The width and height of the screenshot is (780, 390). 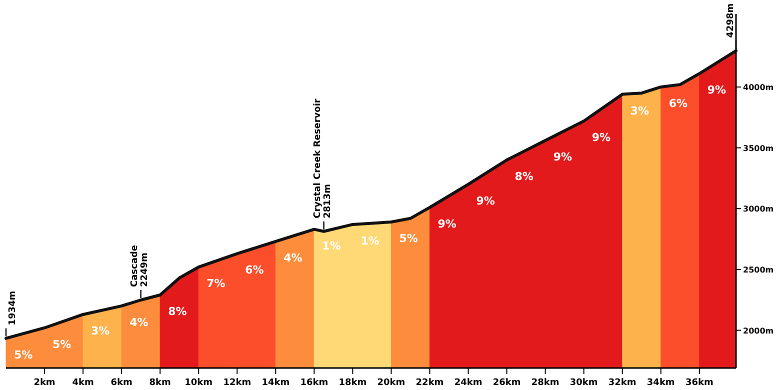 What do you see at coordinates (45, 383) in the screenshot?
I see `x-tick-label: 2km` at bounding box center [45, 383].